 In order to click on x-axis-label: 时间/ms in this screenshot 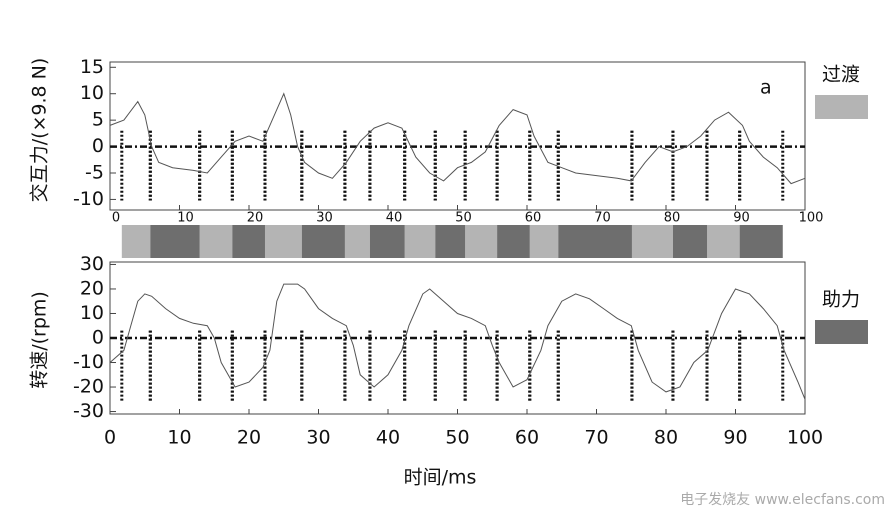, I will do `click(440, 478)`.